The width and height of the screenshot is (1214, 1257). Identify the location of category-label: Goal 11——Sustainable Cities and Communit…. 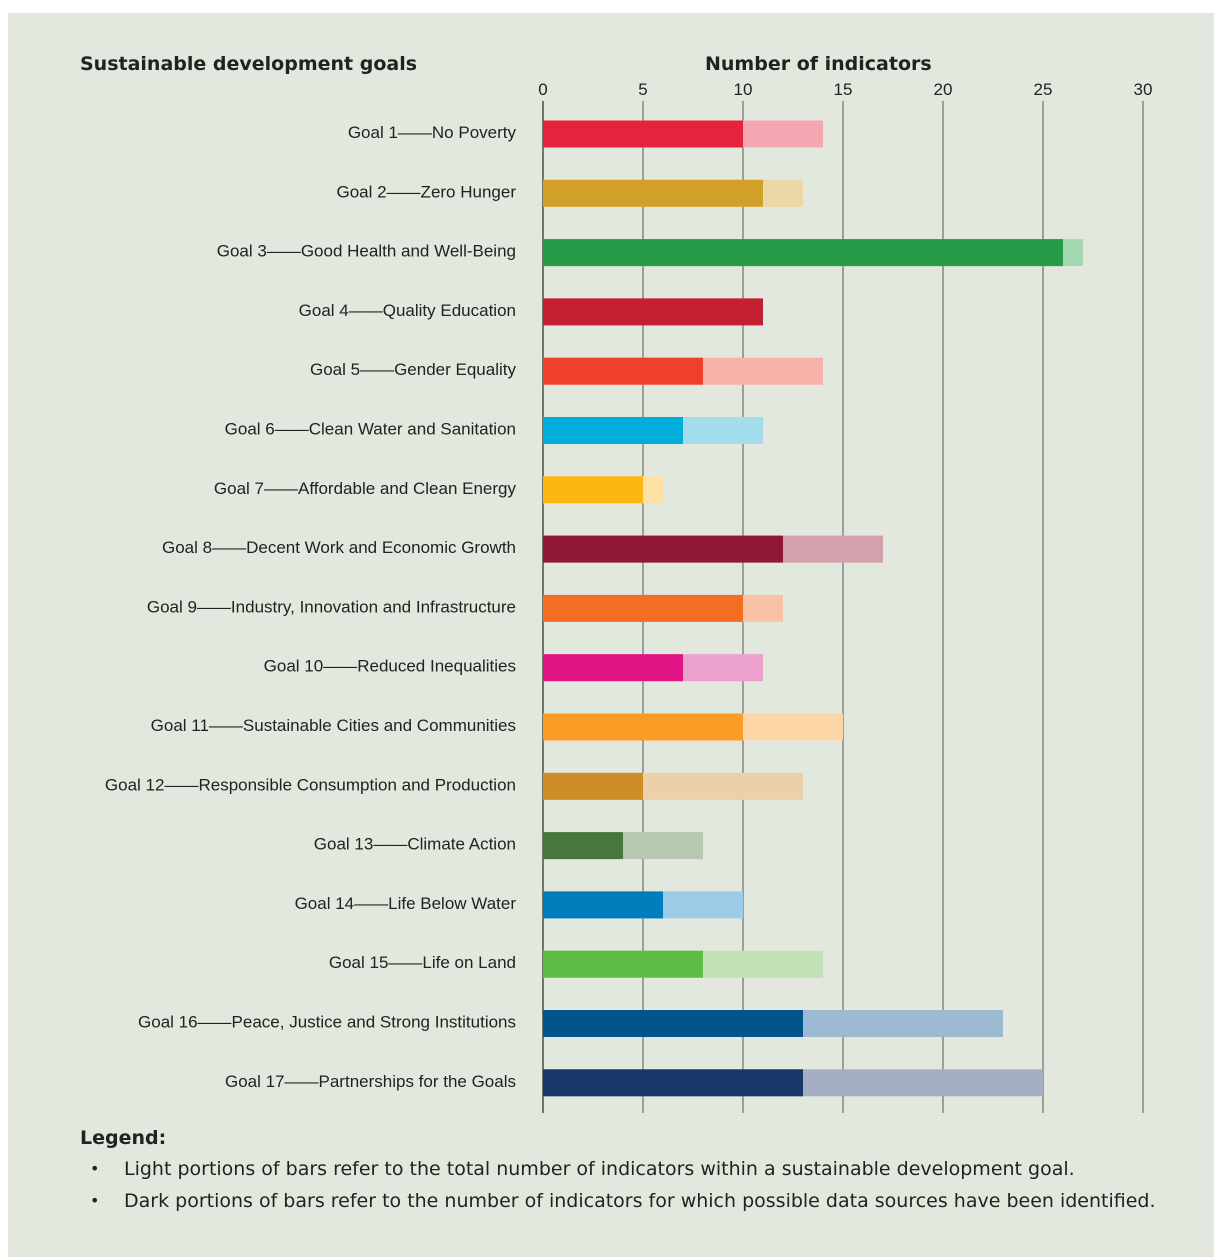
(333, 725).